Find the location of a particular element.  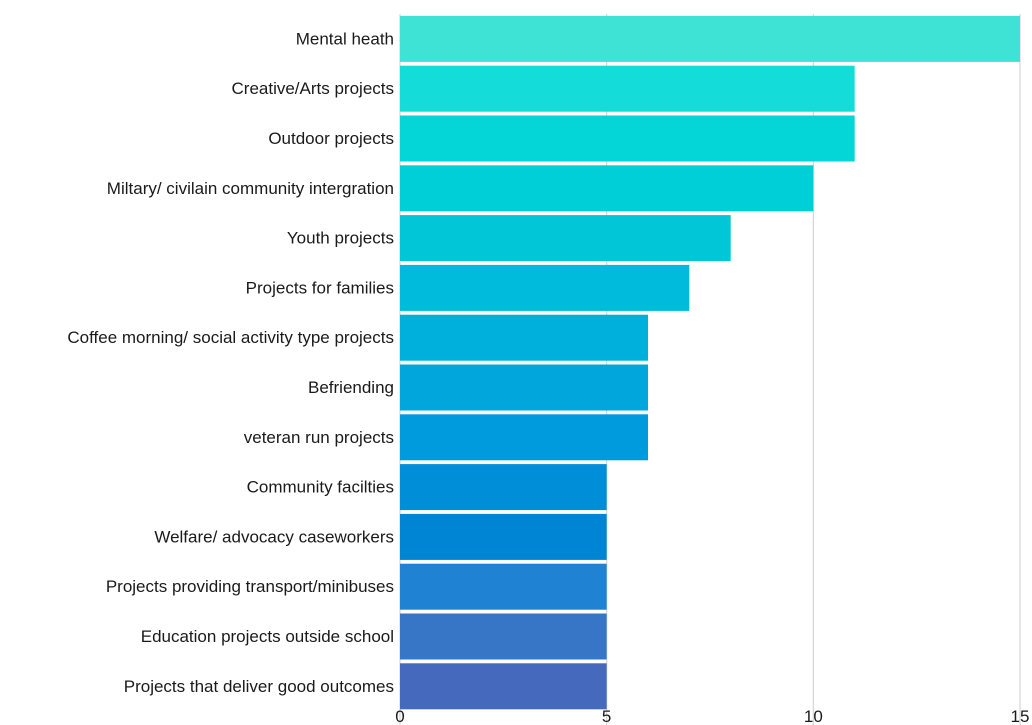

category-label: Mental heath is located at coordinates (345, 38).